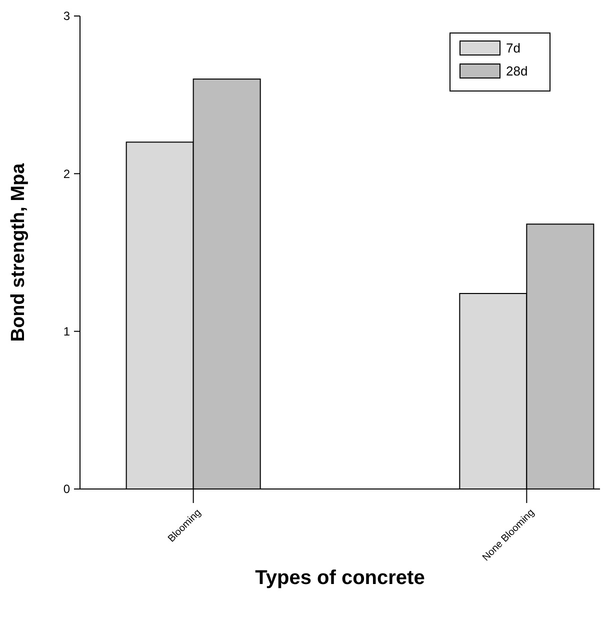 This screenshot has width=609, height=618. What do you see at coordinates (517, 71) in the screenshot?
I see `legend-label: 28d` at bounding box center [517, 71].